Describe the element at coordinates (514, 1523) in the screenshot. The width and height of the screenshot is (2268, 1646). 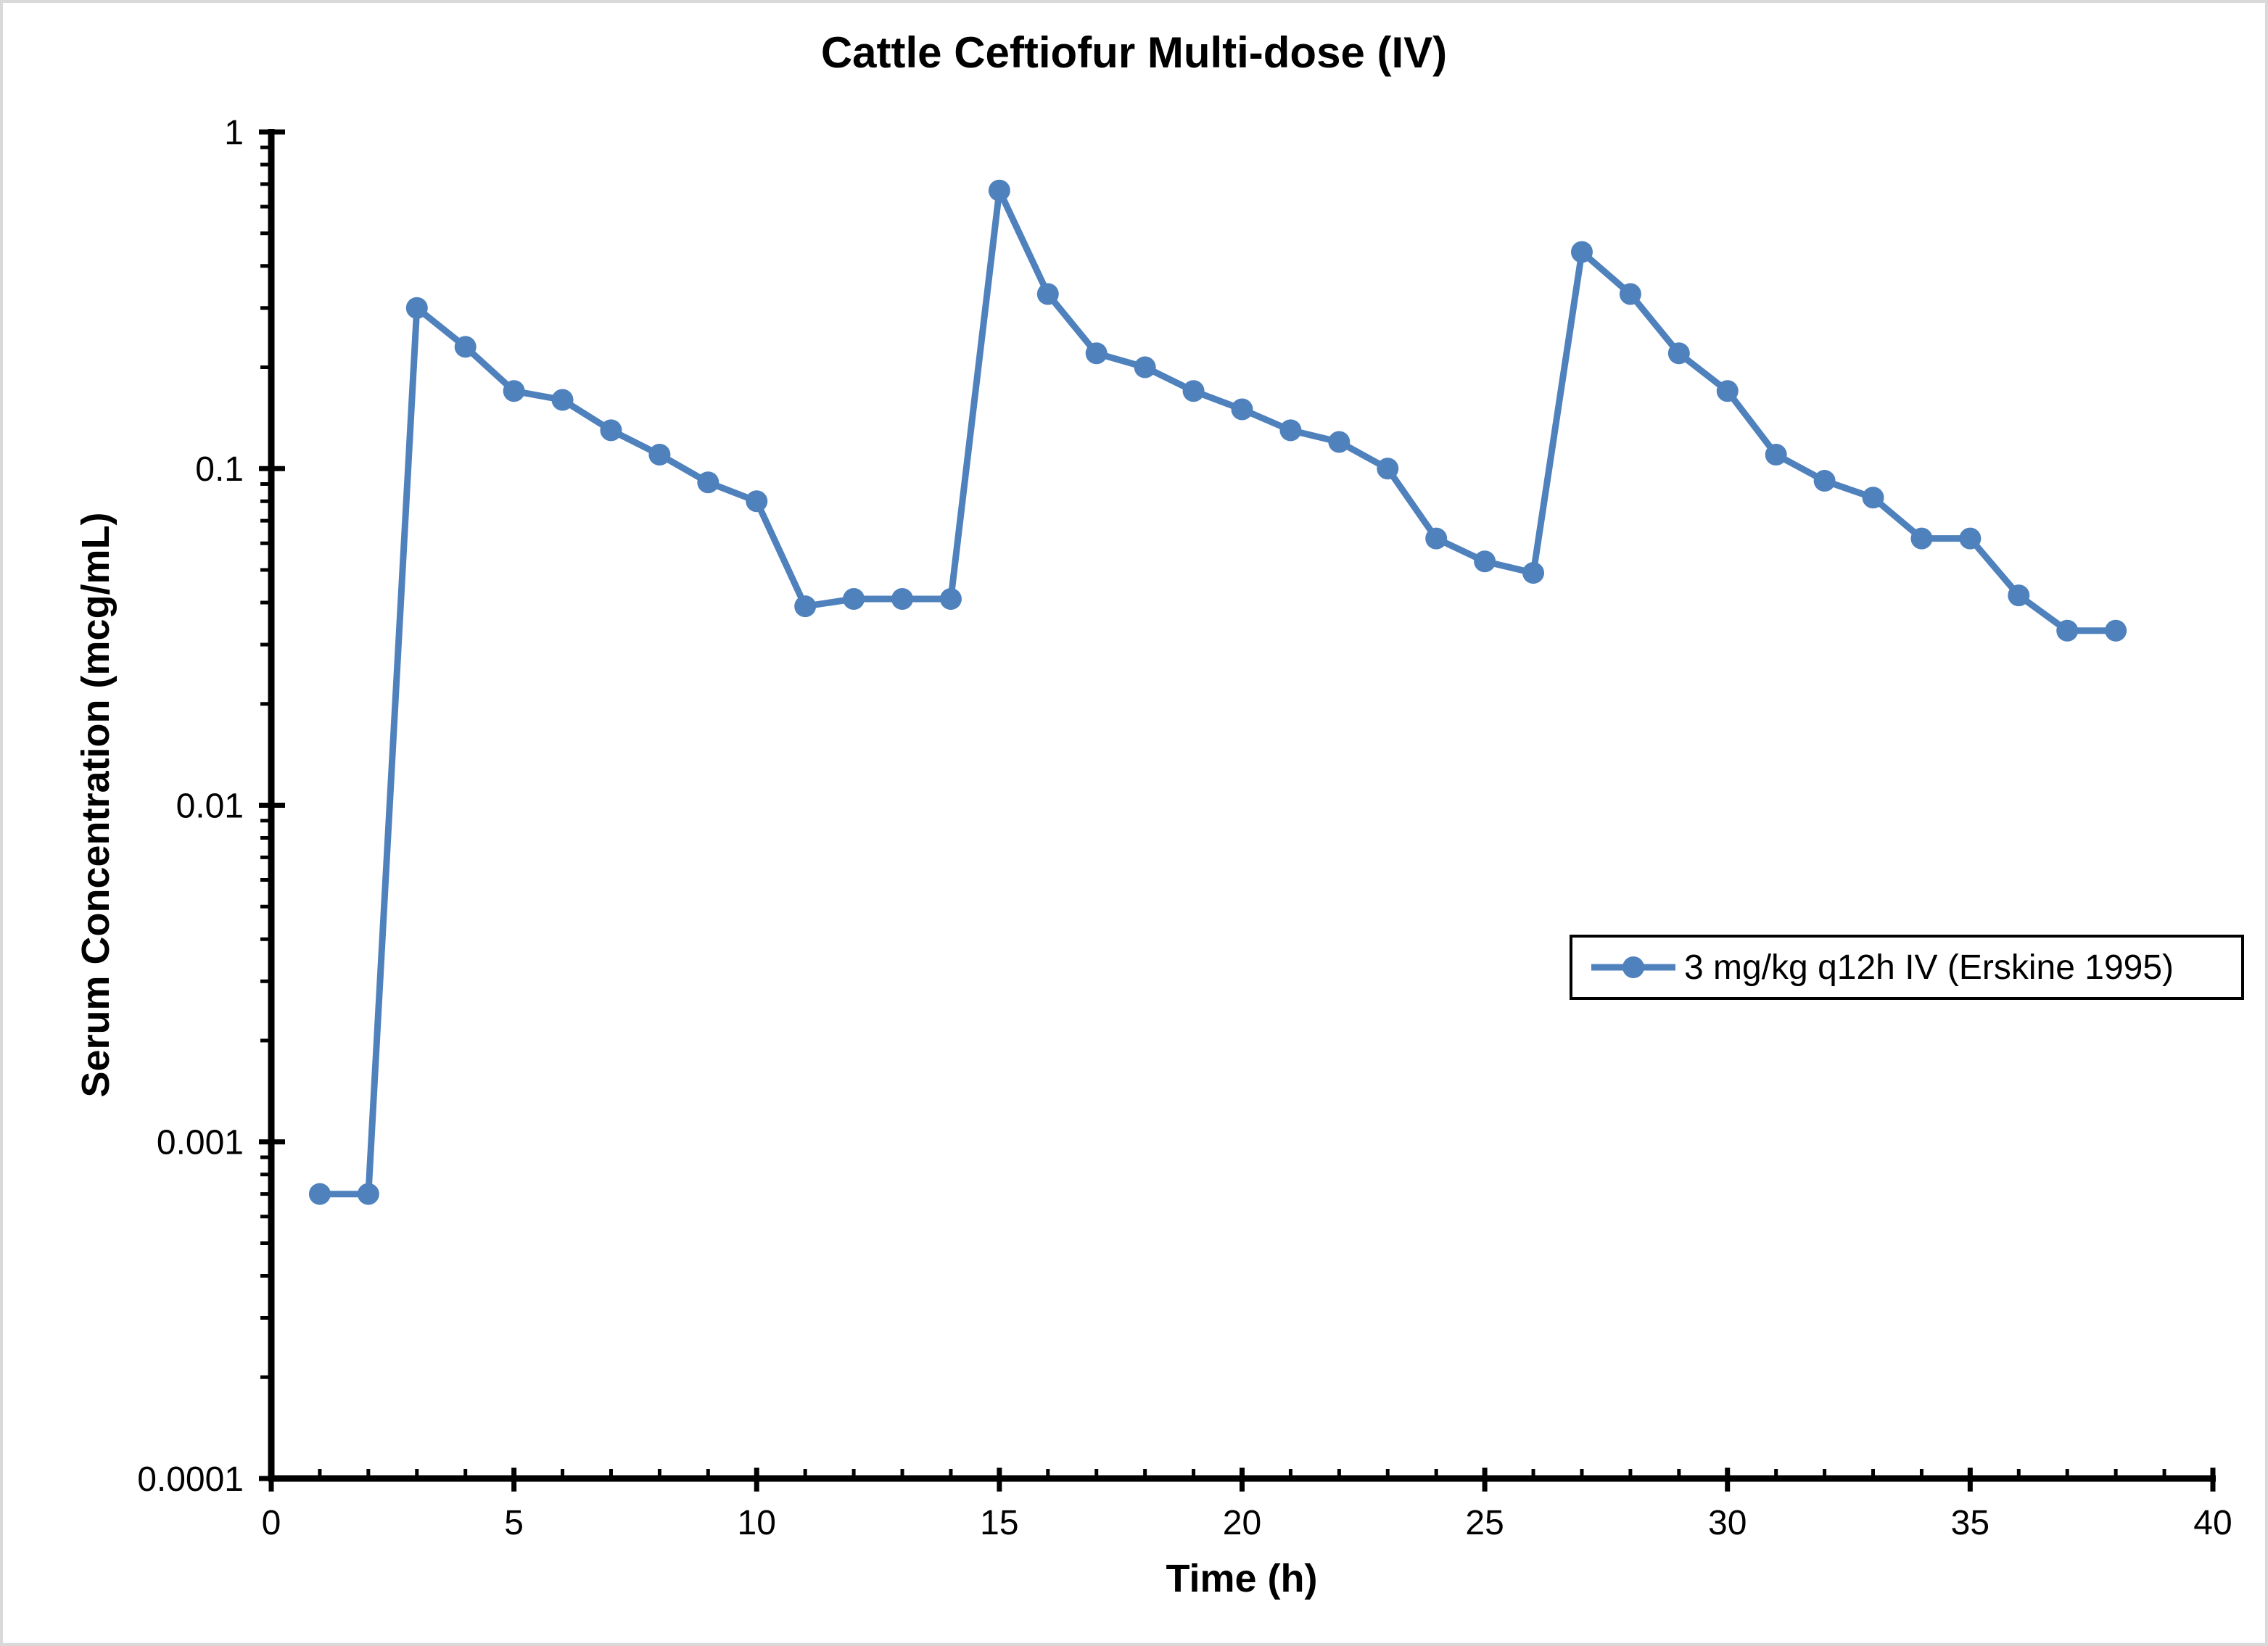
I see `x-tick-label: 5` at that location.